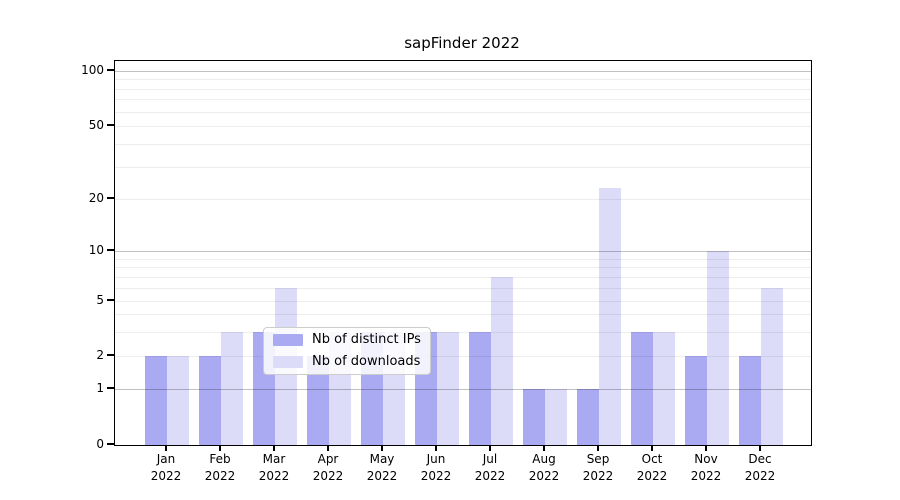  I want to click on x-tick-label: Aug 2022, so click(544, 467).